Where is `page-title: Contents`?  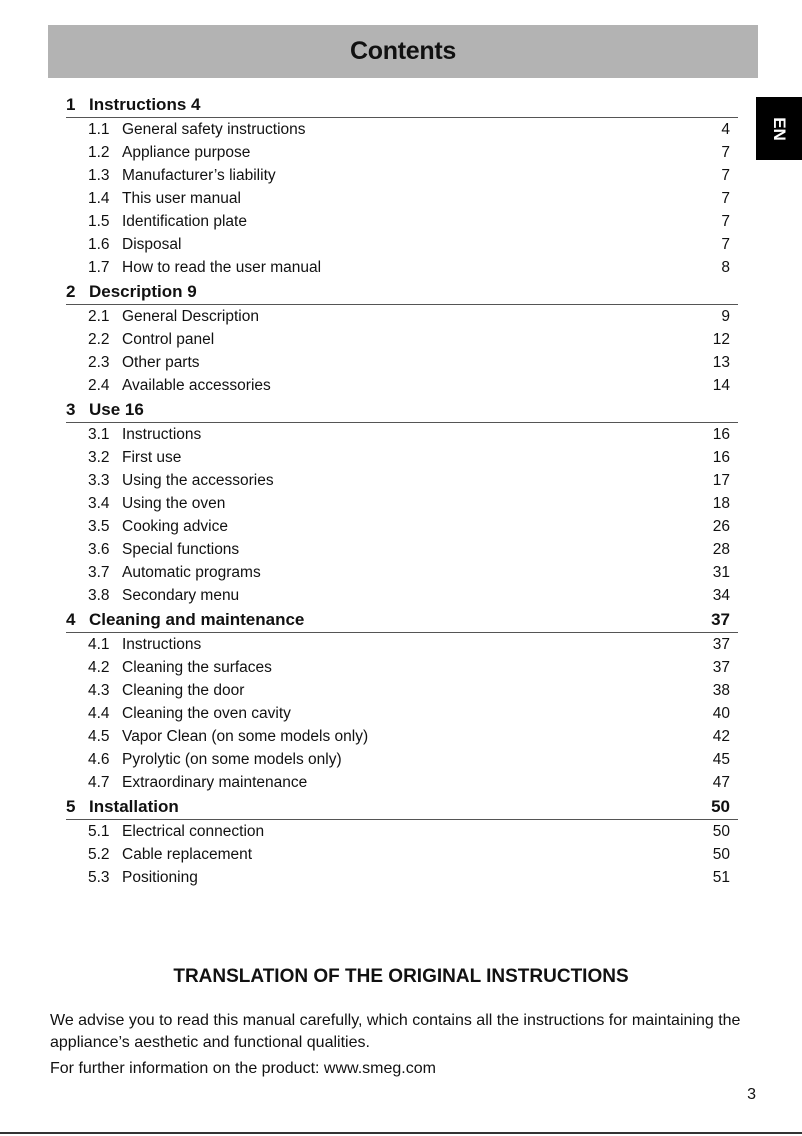
page-title: Contents is located at coordinates (403, 51).